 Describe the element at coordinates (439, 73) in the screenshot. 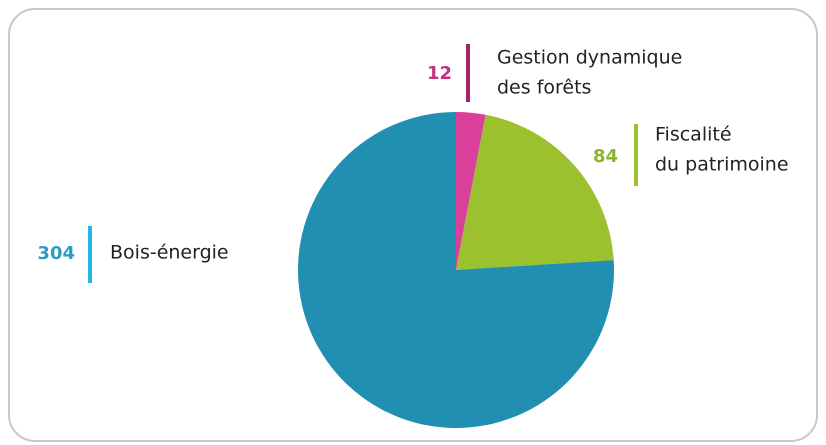

I see `value-label: 12` at that location.